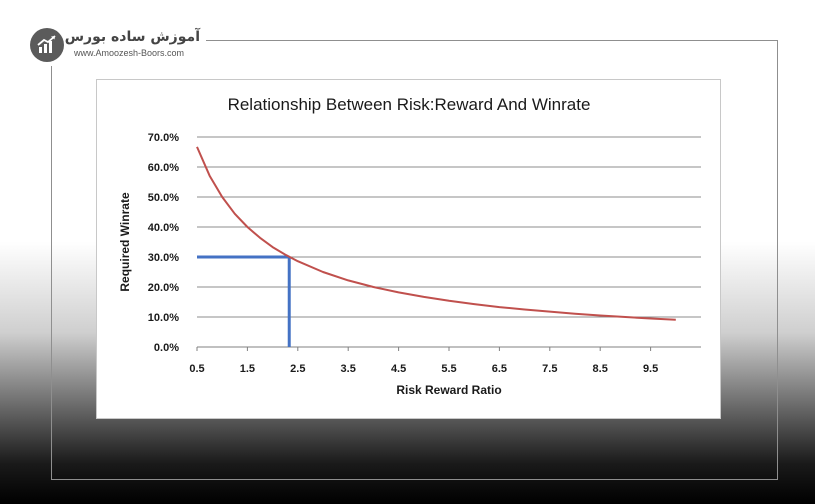 This screenshot has height=504, width=815. I want to click on x-tick-labels: 0.5 1.5 2.5 3.5 4.5 5.5 6.5 7.5 8.5 9.5, so click(423, 361).